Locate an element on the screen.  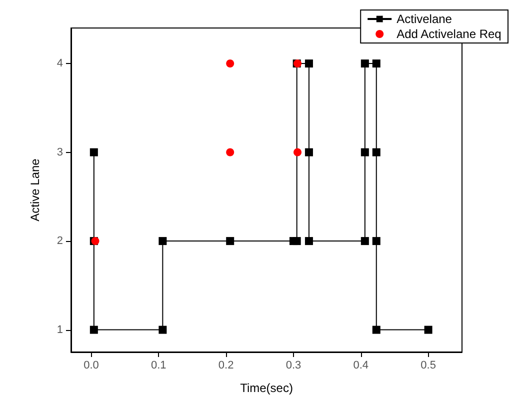
y-tick-label: 2 is located at coordinates (59, 241).